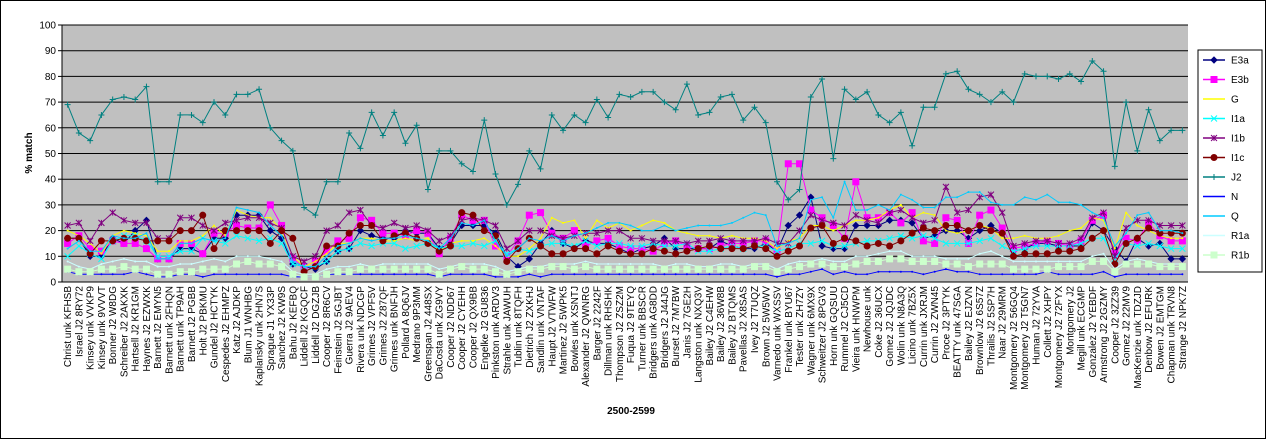 Image resolution: width=1267 pixels, height=440 pixels. What do you see at coordinates (1240, 256) in the screenshot?
I see `legend-label: R1b` at bounding box center [1240, 256].